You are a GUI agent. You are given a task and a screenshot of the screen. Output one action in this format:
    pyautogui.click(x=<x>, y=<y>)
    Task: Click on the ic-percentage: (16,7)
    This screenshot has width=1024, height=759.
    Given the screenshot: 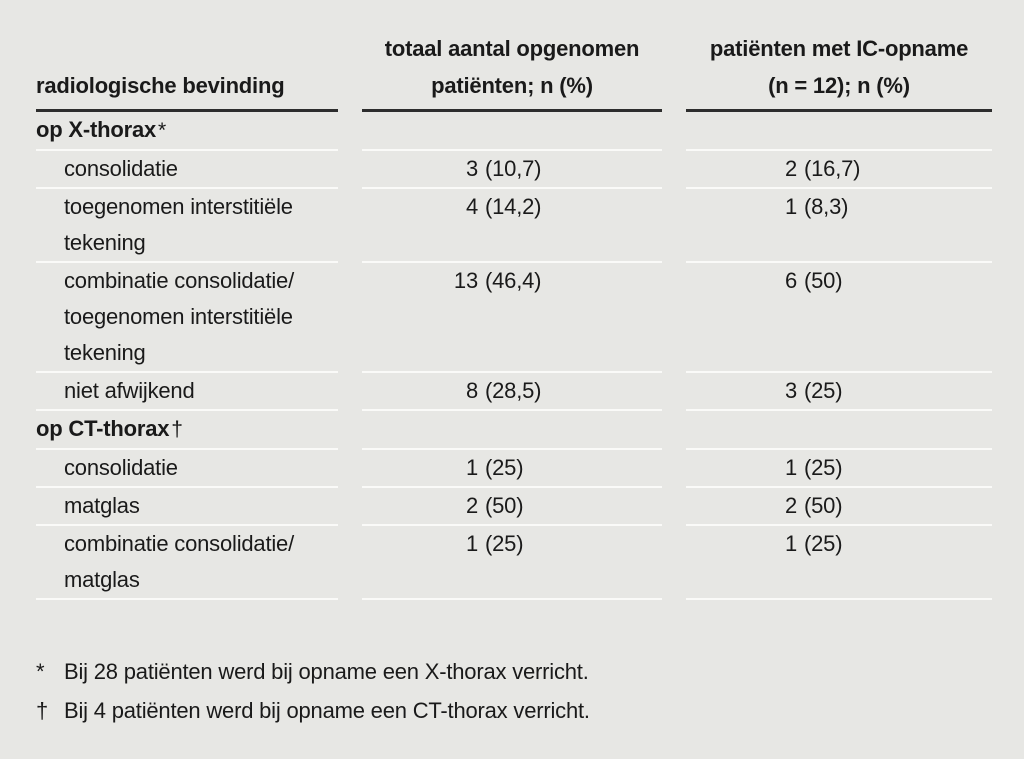 What is the action you would take?
    pyautogui.click(x=832, y=168)
    